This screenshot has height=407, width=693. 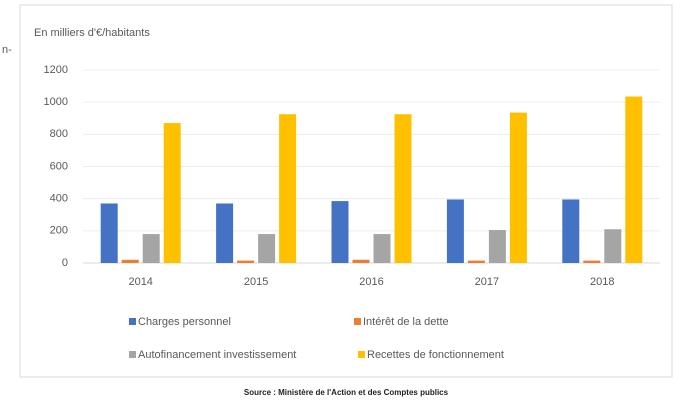 What do you see at coordinates (56, 70) in the screenshot?
I see `y-tick-label: 1200` at bounding box center [56, 70].